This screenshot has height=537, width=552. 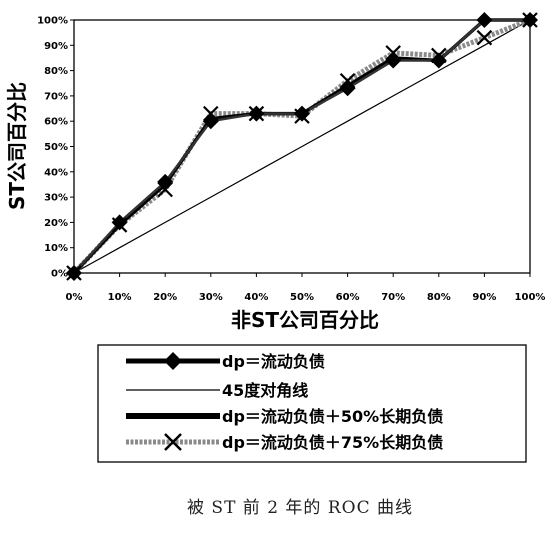 I want to click on x-tick-label: 90%, so click(x=484, y=297).